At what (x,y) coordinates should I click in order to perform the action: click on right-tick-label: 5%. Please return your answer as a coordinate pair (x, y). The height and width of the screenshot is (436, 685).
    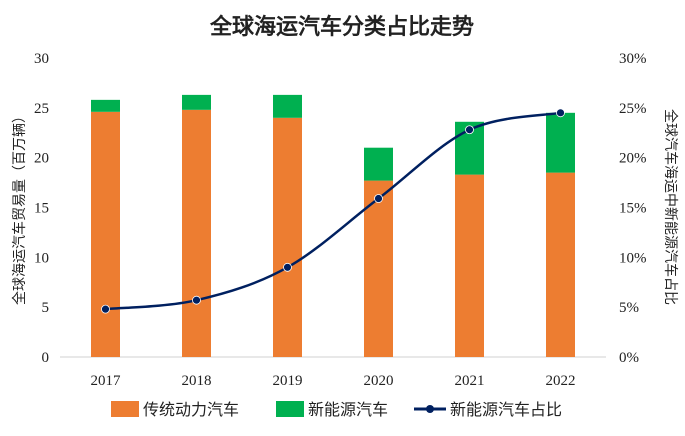
    Looking at the image, I should click on (629, 308).